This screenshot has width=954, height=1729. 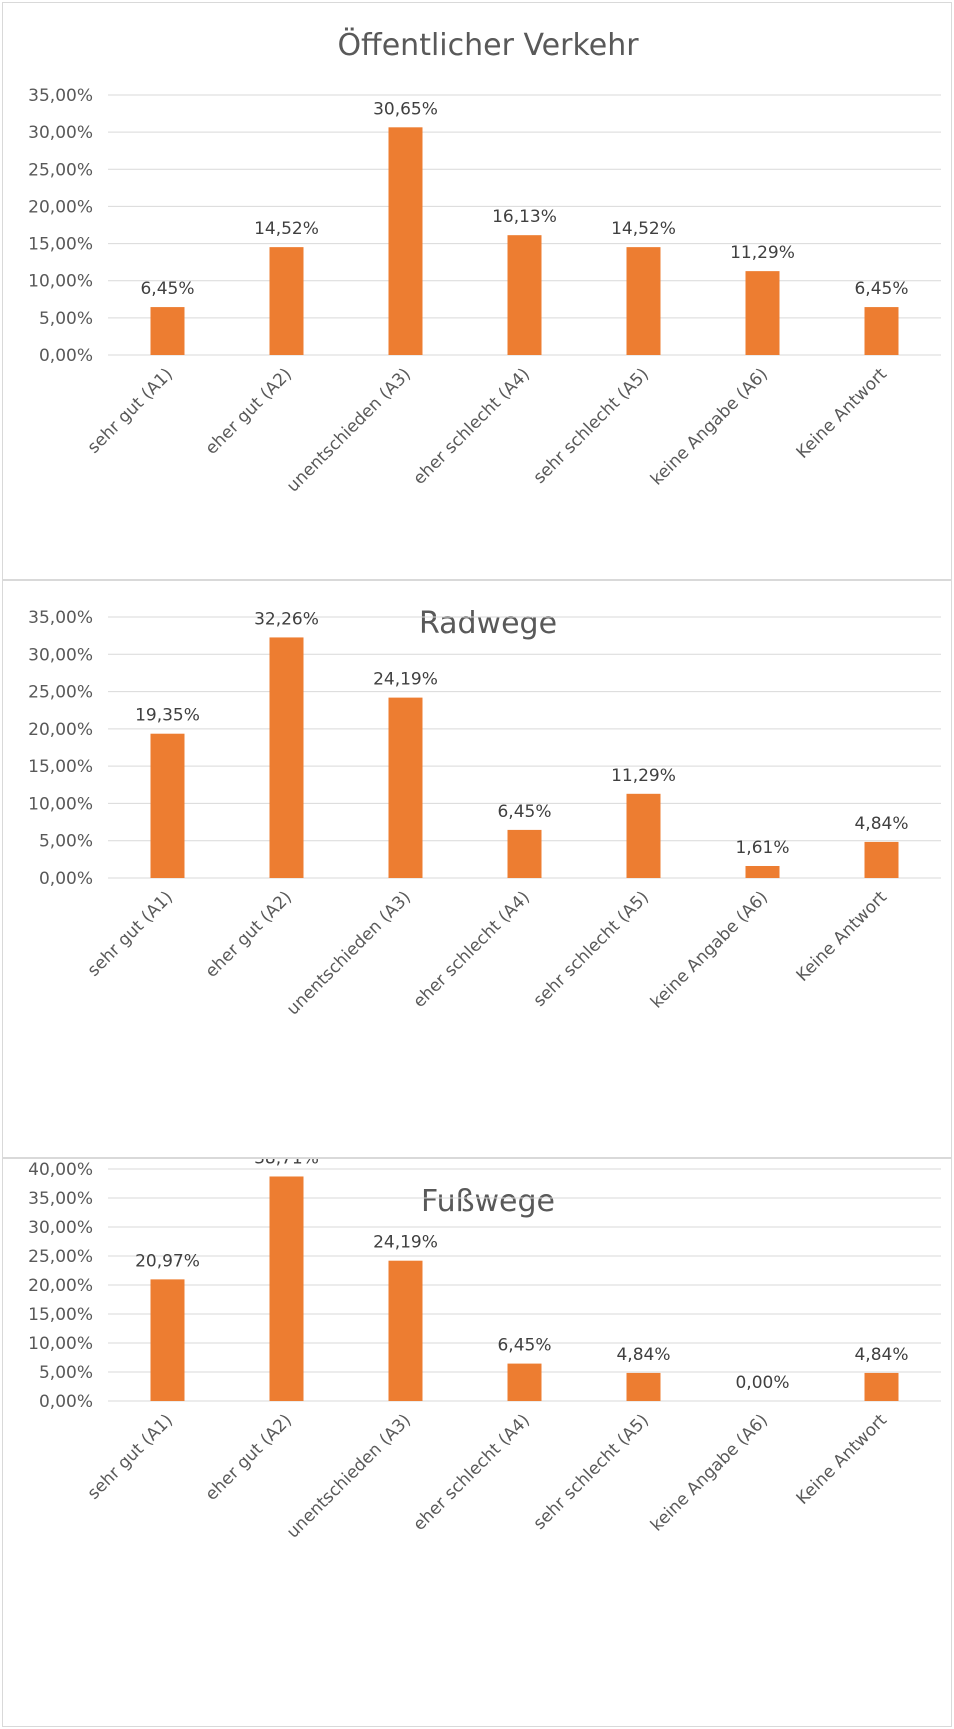 What do you see at coordinates (762, 848) in the screenshot?
I see `data-label: 1,61%` at bounding box center [762, 848].